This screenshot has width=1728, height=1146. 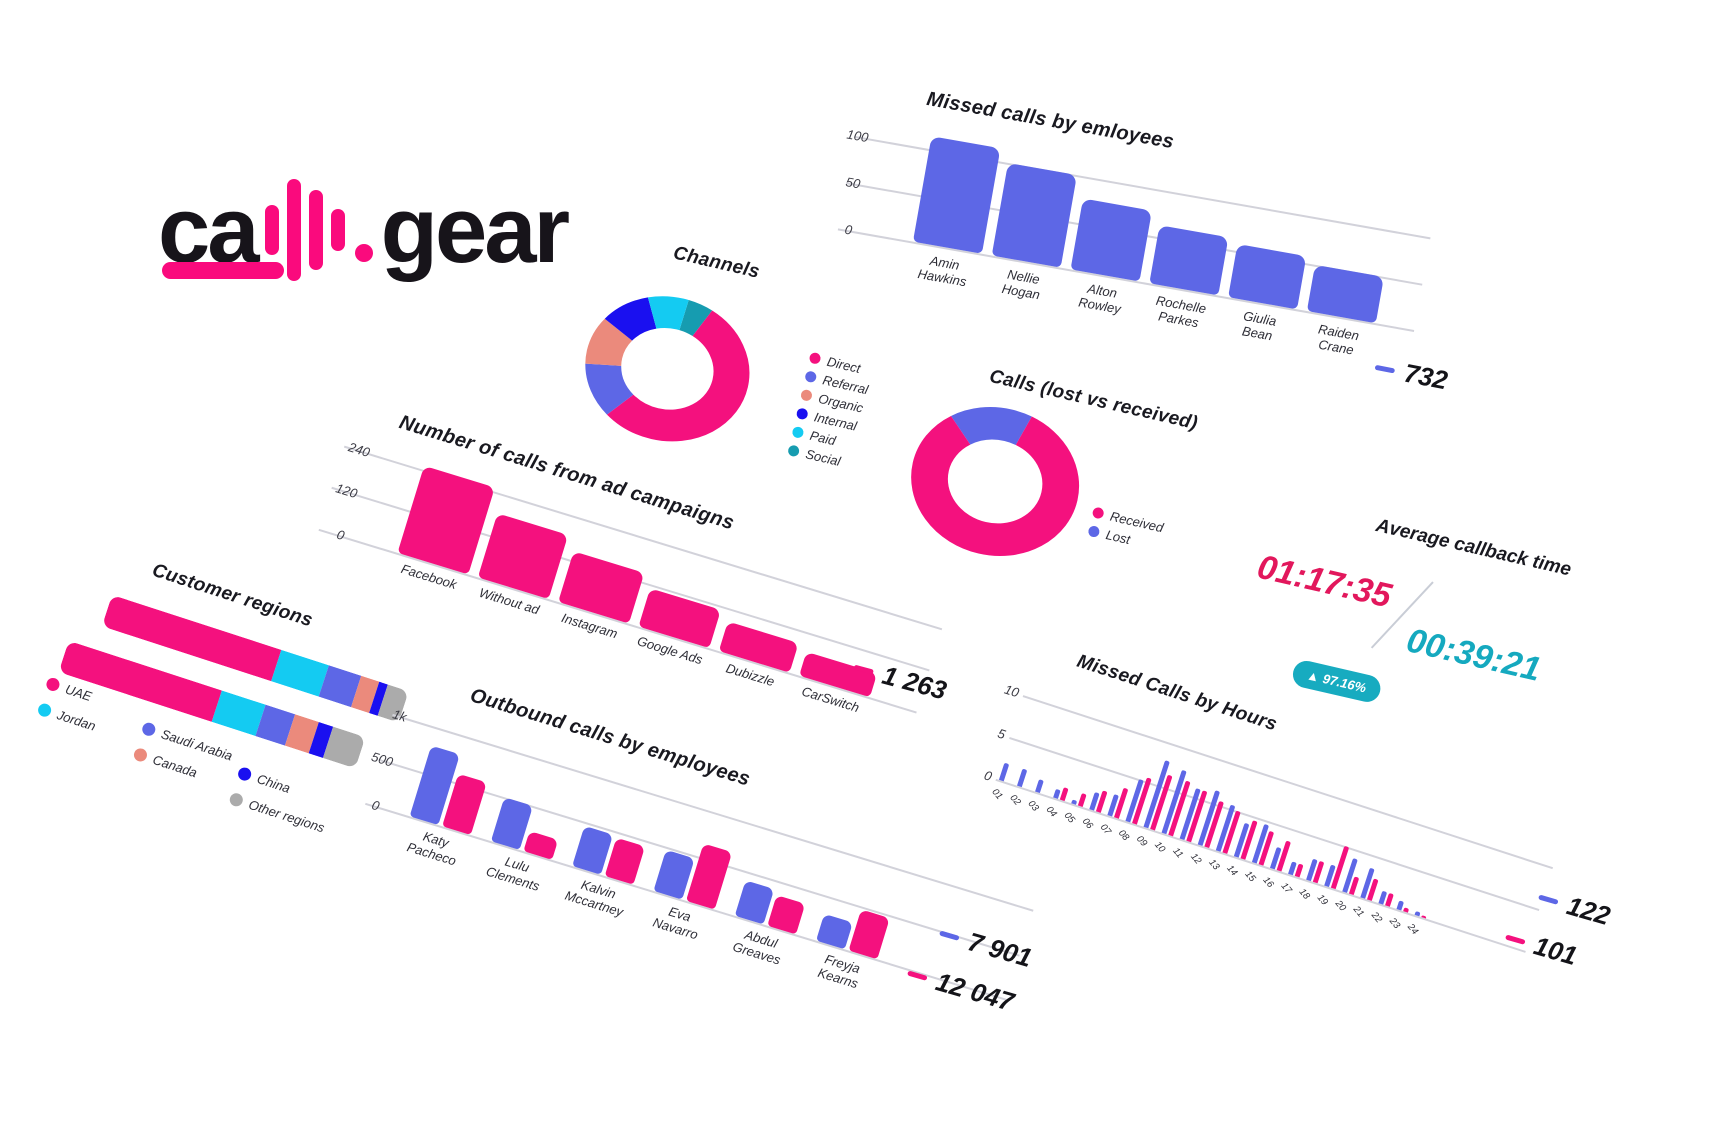 I want to click on x-category-label: 08, so click(x=1123, y=835).